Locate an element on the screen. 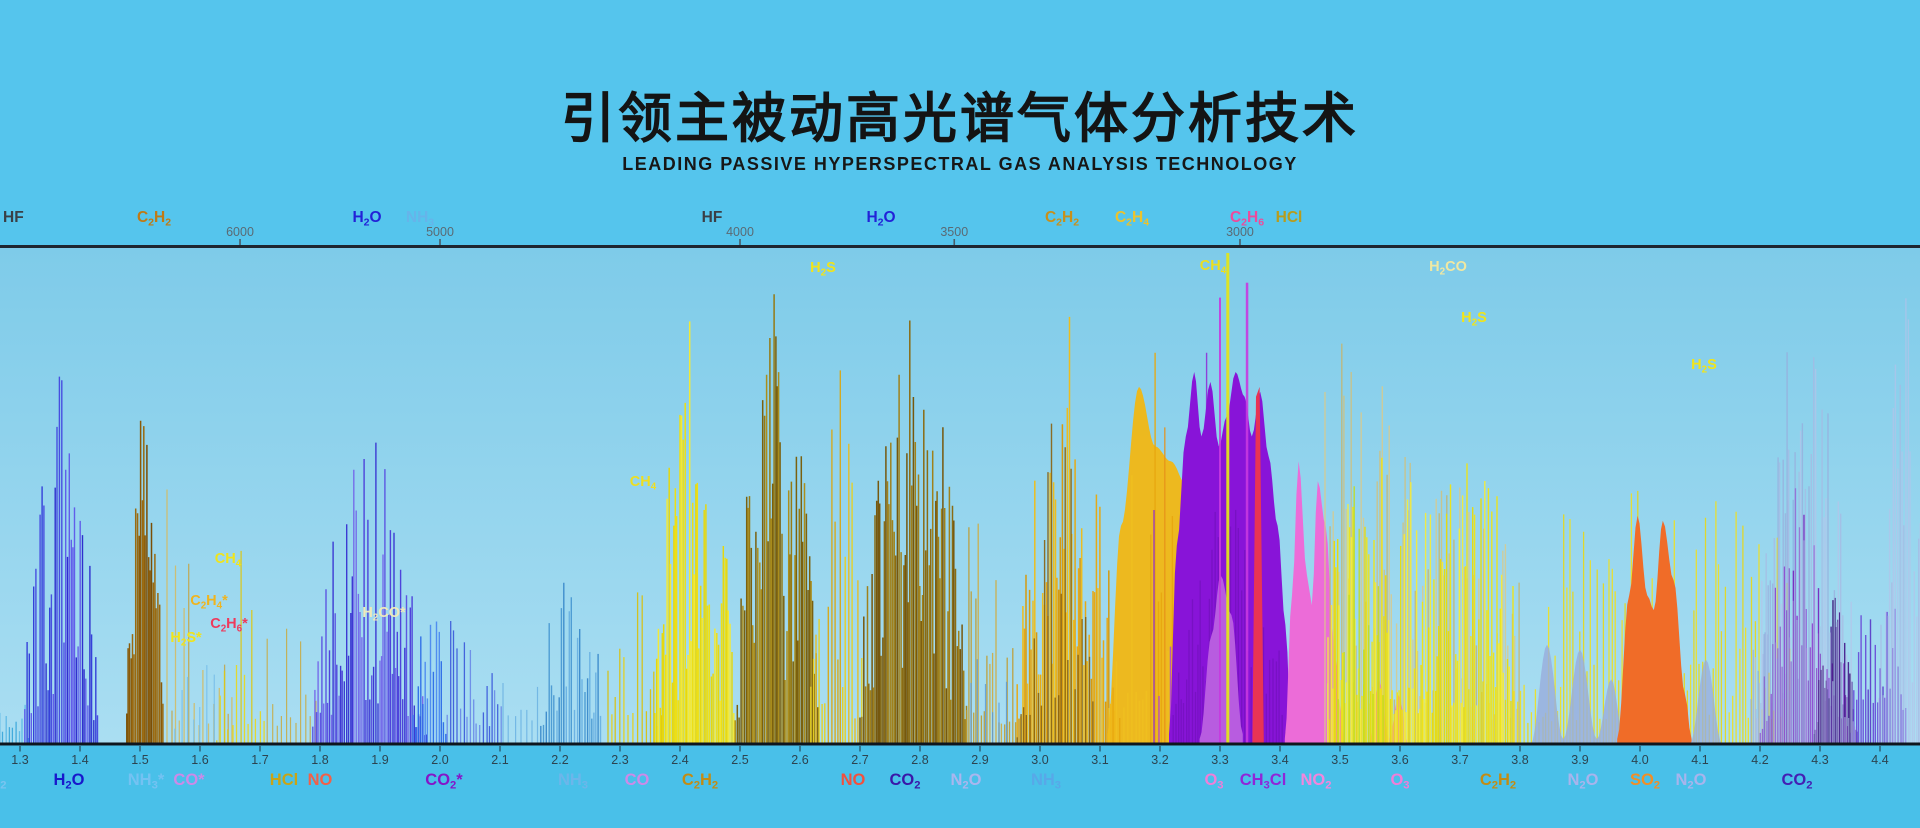  gas-label-CO2: CO2 is located at coordinates (905, 781).